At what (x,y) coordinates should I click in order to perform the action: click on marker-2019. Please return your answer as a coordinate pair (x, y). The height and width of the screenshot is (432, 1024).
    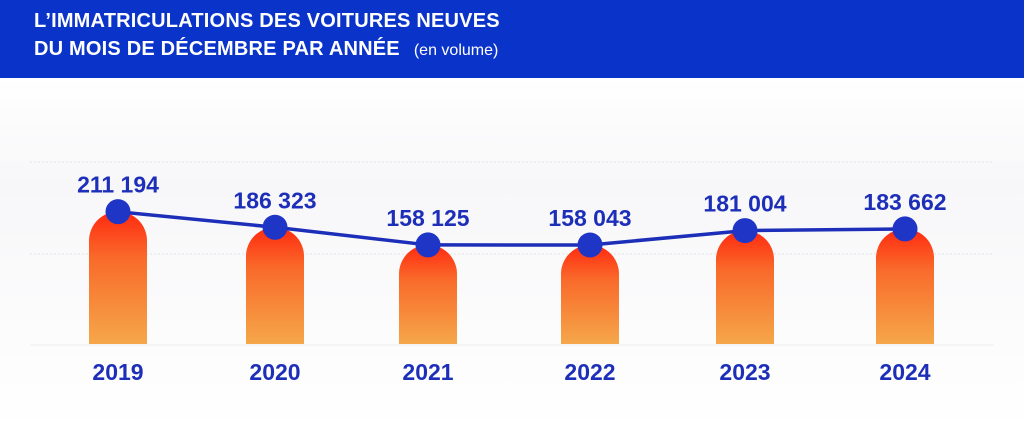
    Looking at the image, I should click on (118, 212).